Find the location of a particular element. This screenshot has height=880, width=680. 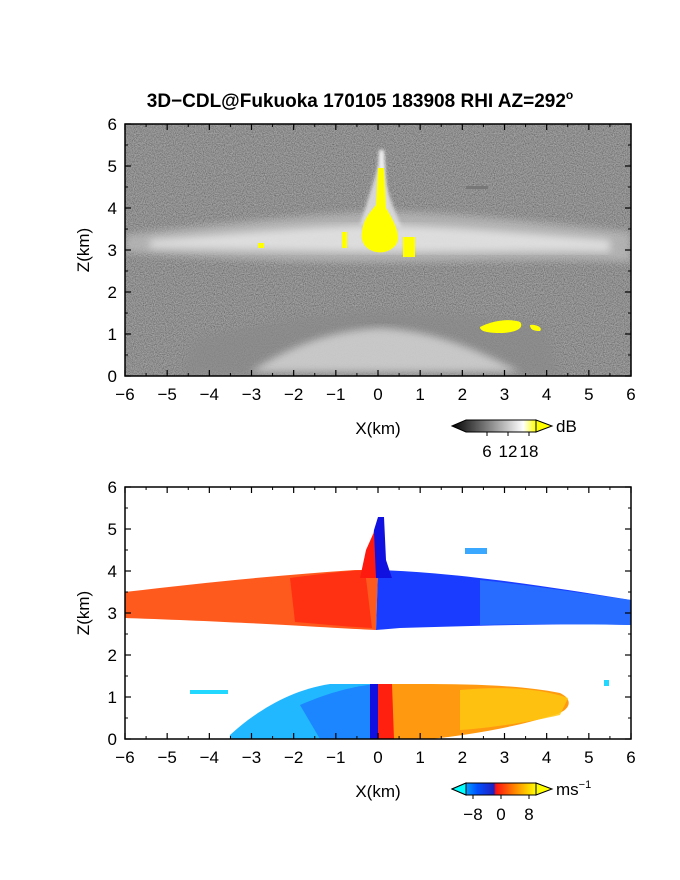

velocity-x-tick-label: 2 is located at coordinates (462, 757).